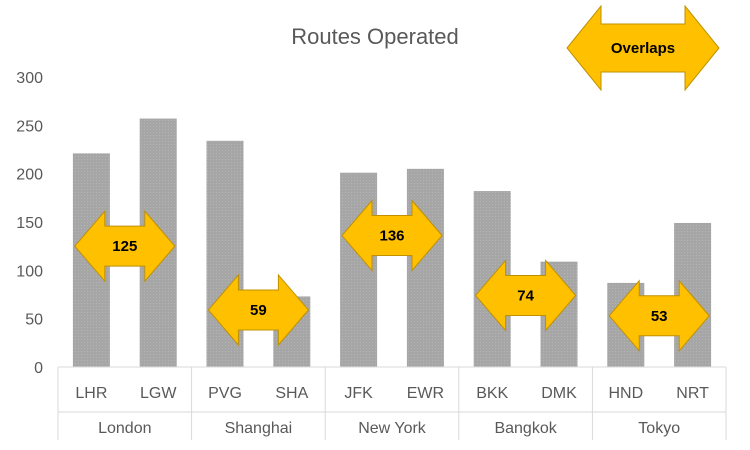 This screenshot has width=750, height=450. What do you see at coordinates (692, 393) in the screenshot?
I see `airport-label: NRT` at bounding box center [692, 393].